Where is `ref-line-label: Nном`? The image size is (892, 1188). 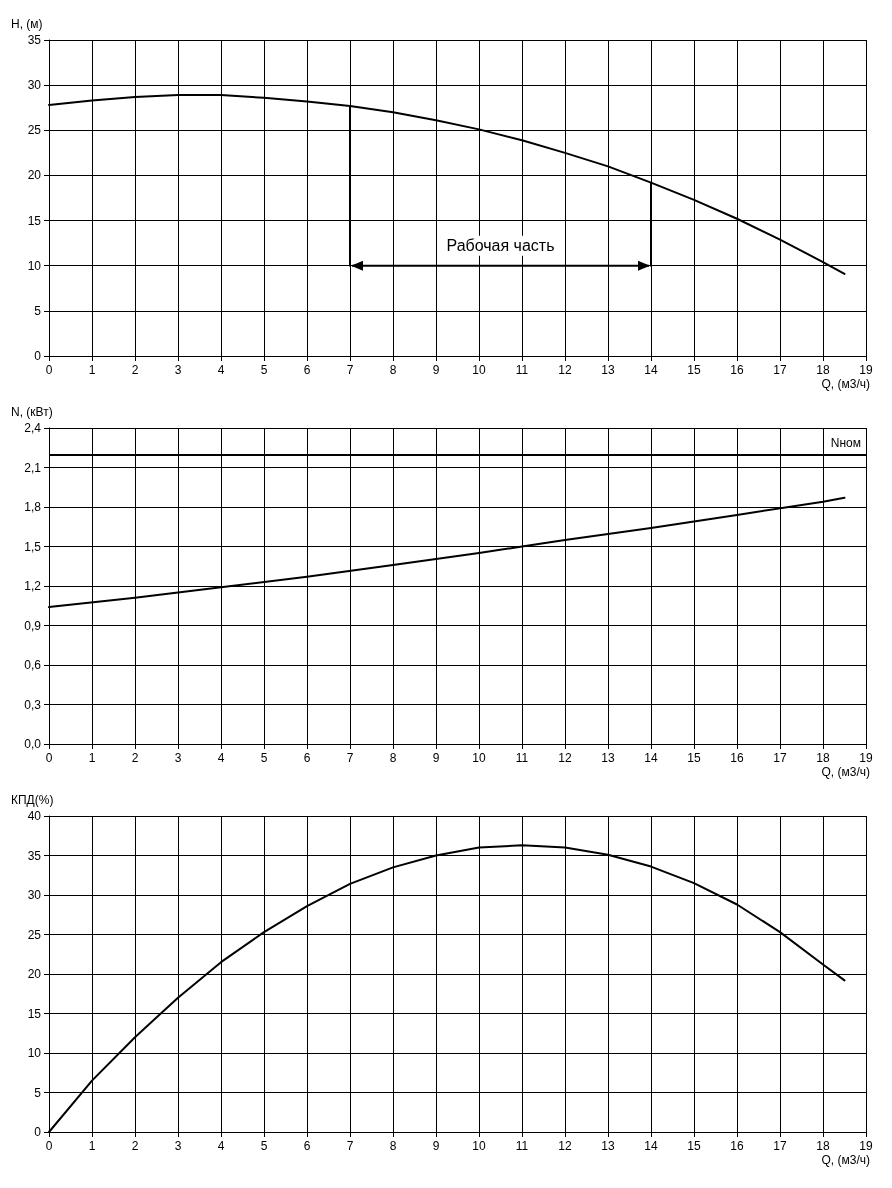 ref-line-label: Nном is located at coordinates (845, 443).